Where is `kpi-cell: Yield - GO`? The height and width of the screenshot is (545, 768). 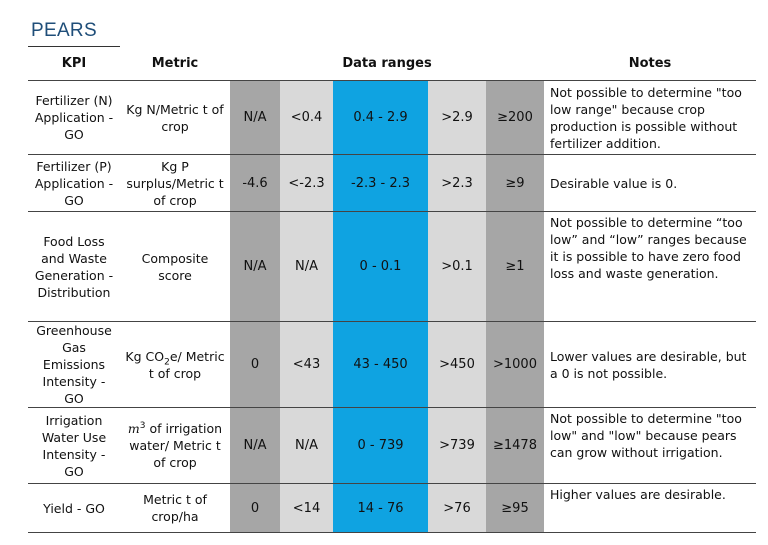 kpi-cell: Yield - GO is located at coordinates (74, 508).